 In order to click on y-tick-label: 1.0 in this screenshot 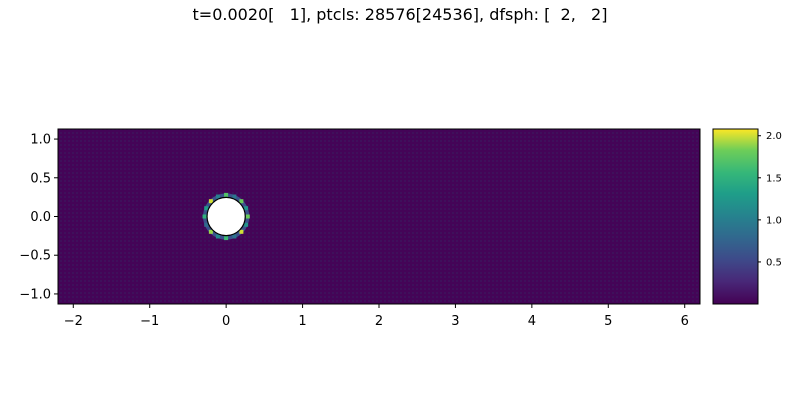, I will do `click(40, 140)`.